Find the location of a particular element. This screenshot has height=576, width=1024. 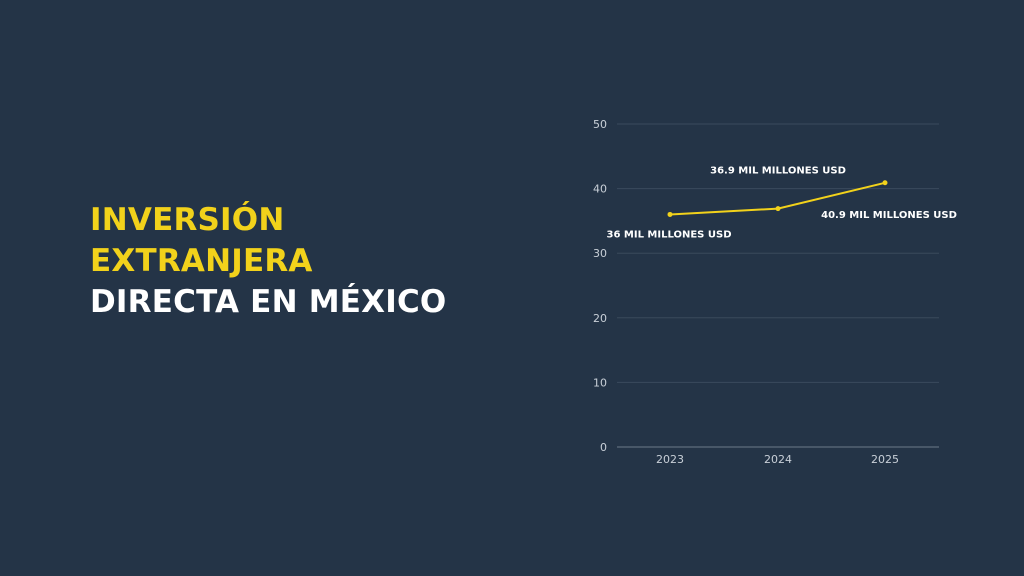

y-tick-label: 20 is located at coordinates (600, 318).